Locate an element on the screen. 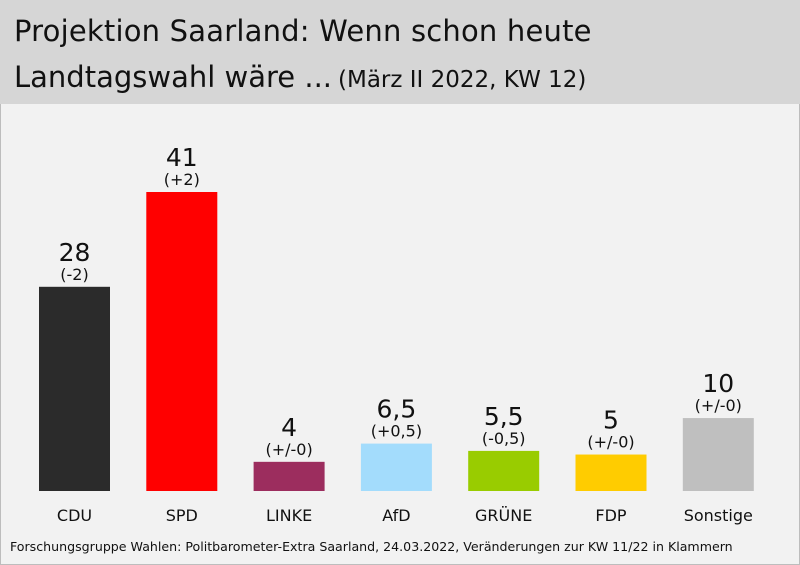  change-label-grne: (-0,5) is located at coordinates (504, 438).